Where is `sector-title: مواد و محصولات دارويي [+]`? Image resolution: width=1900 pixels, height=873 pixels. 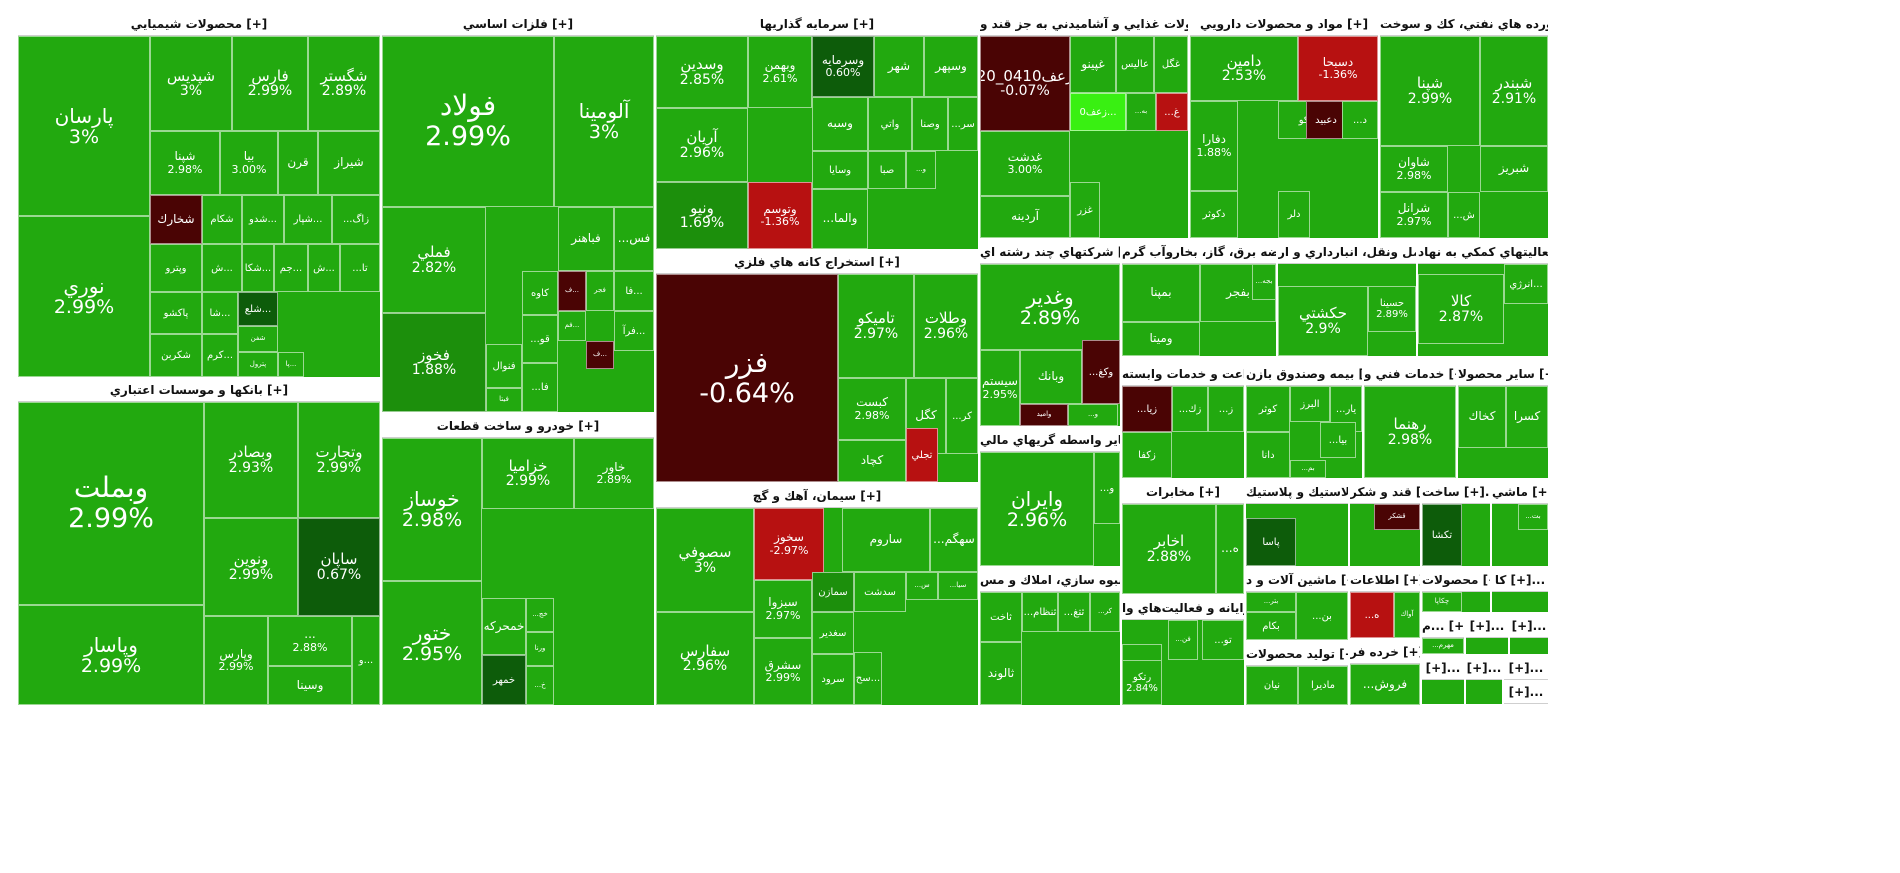
sector-title: مواد و محصولات دارويي [+] is located at coordinates (1284, 24).